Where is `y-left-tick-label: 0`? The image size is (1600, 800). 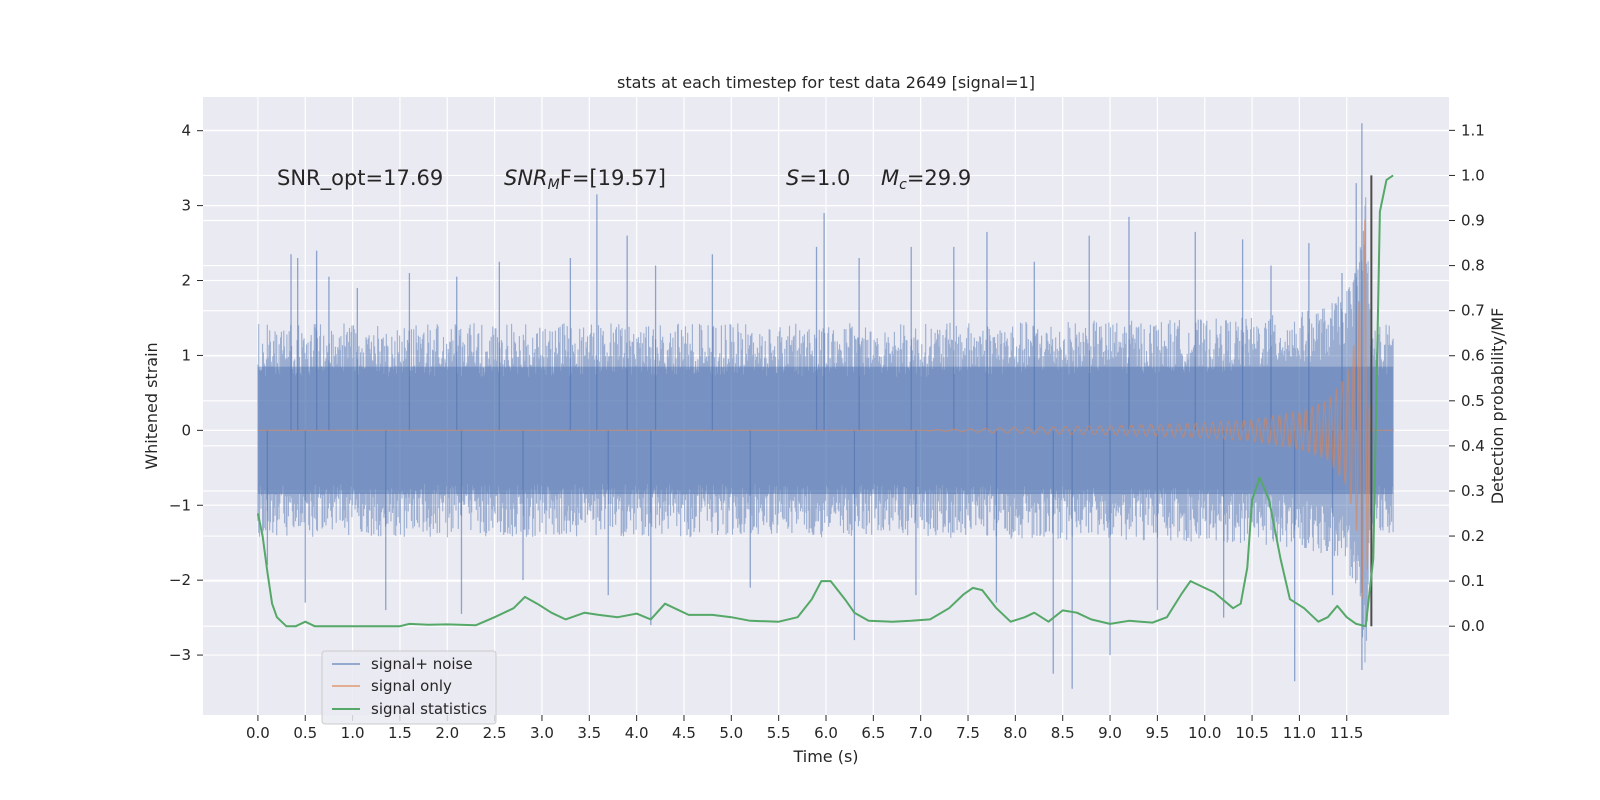 y-left-tick-label: 0 is located at coordinates (186, 430).